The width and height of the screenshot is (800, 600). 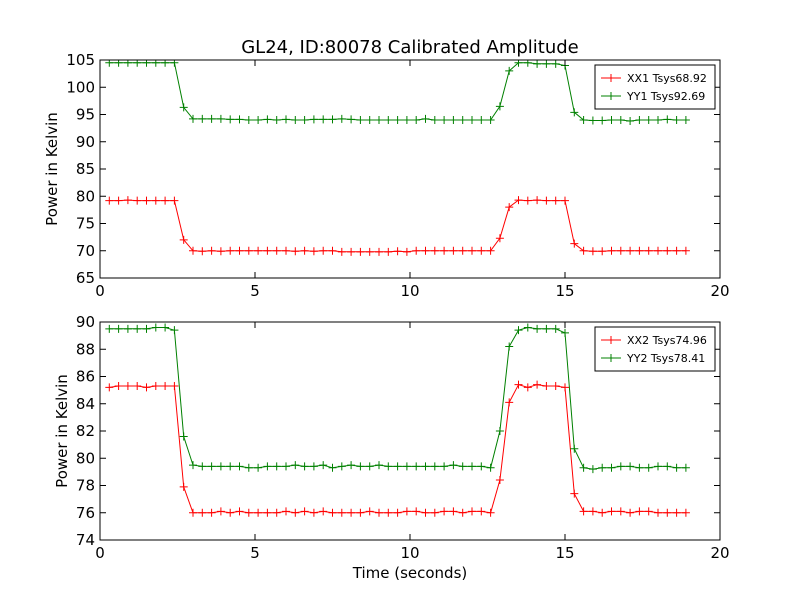 What do you see at coordinates (655, 87) in the screenshot?
I see `legend: XX1 Tsys68.92 YY1 Tsys92.69` at bounding box center [655, 87].